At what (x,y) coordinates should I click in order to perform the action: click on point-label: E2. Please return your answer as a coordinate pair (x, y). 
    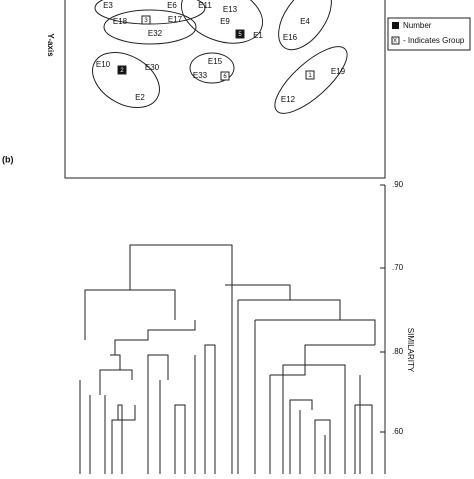
    Looking at the image, I should click on (140, 97).